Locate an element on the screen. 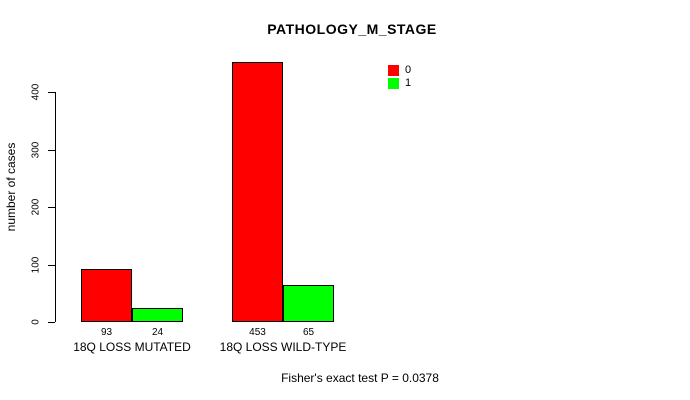 Image resolution: width=690 pixels, height=400 pixels. y-tick-label: 100 is located at coordinates (36, 264).